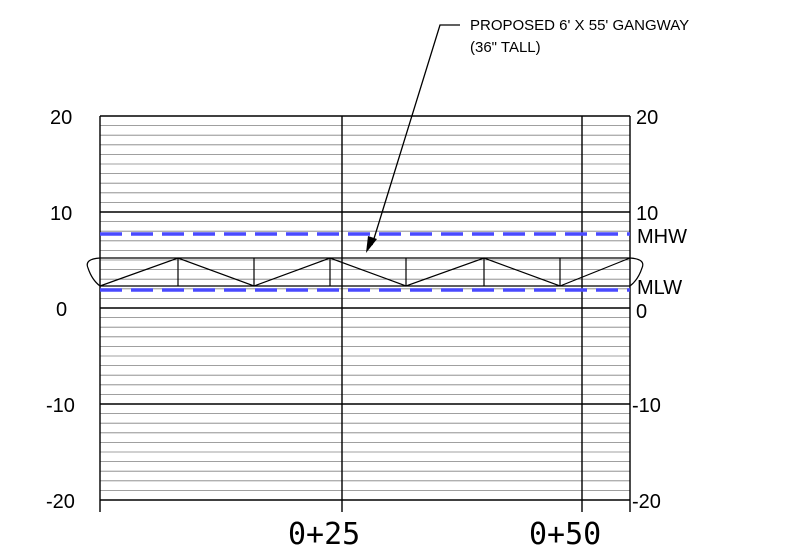 Image resolution: width=794 pixels, height=552 pixels. What do you see at coordinates (371, 244) in the screenshot?
I see `callout-arrowhead` at bounding box center [371, 244].